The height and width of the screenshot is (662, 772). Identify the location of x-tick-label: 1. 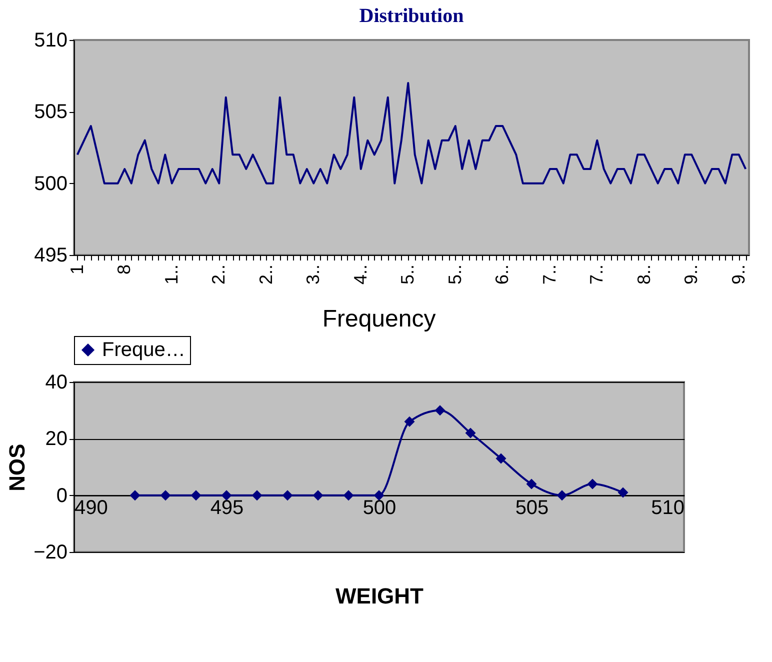
(76, 269).